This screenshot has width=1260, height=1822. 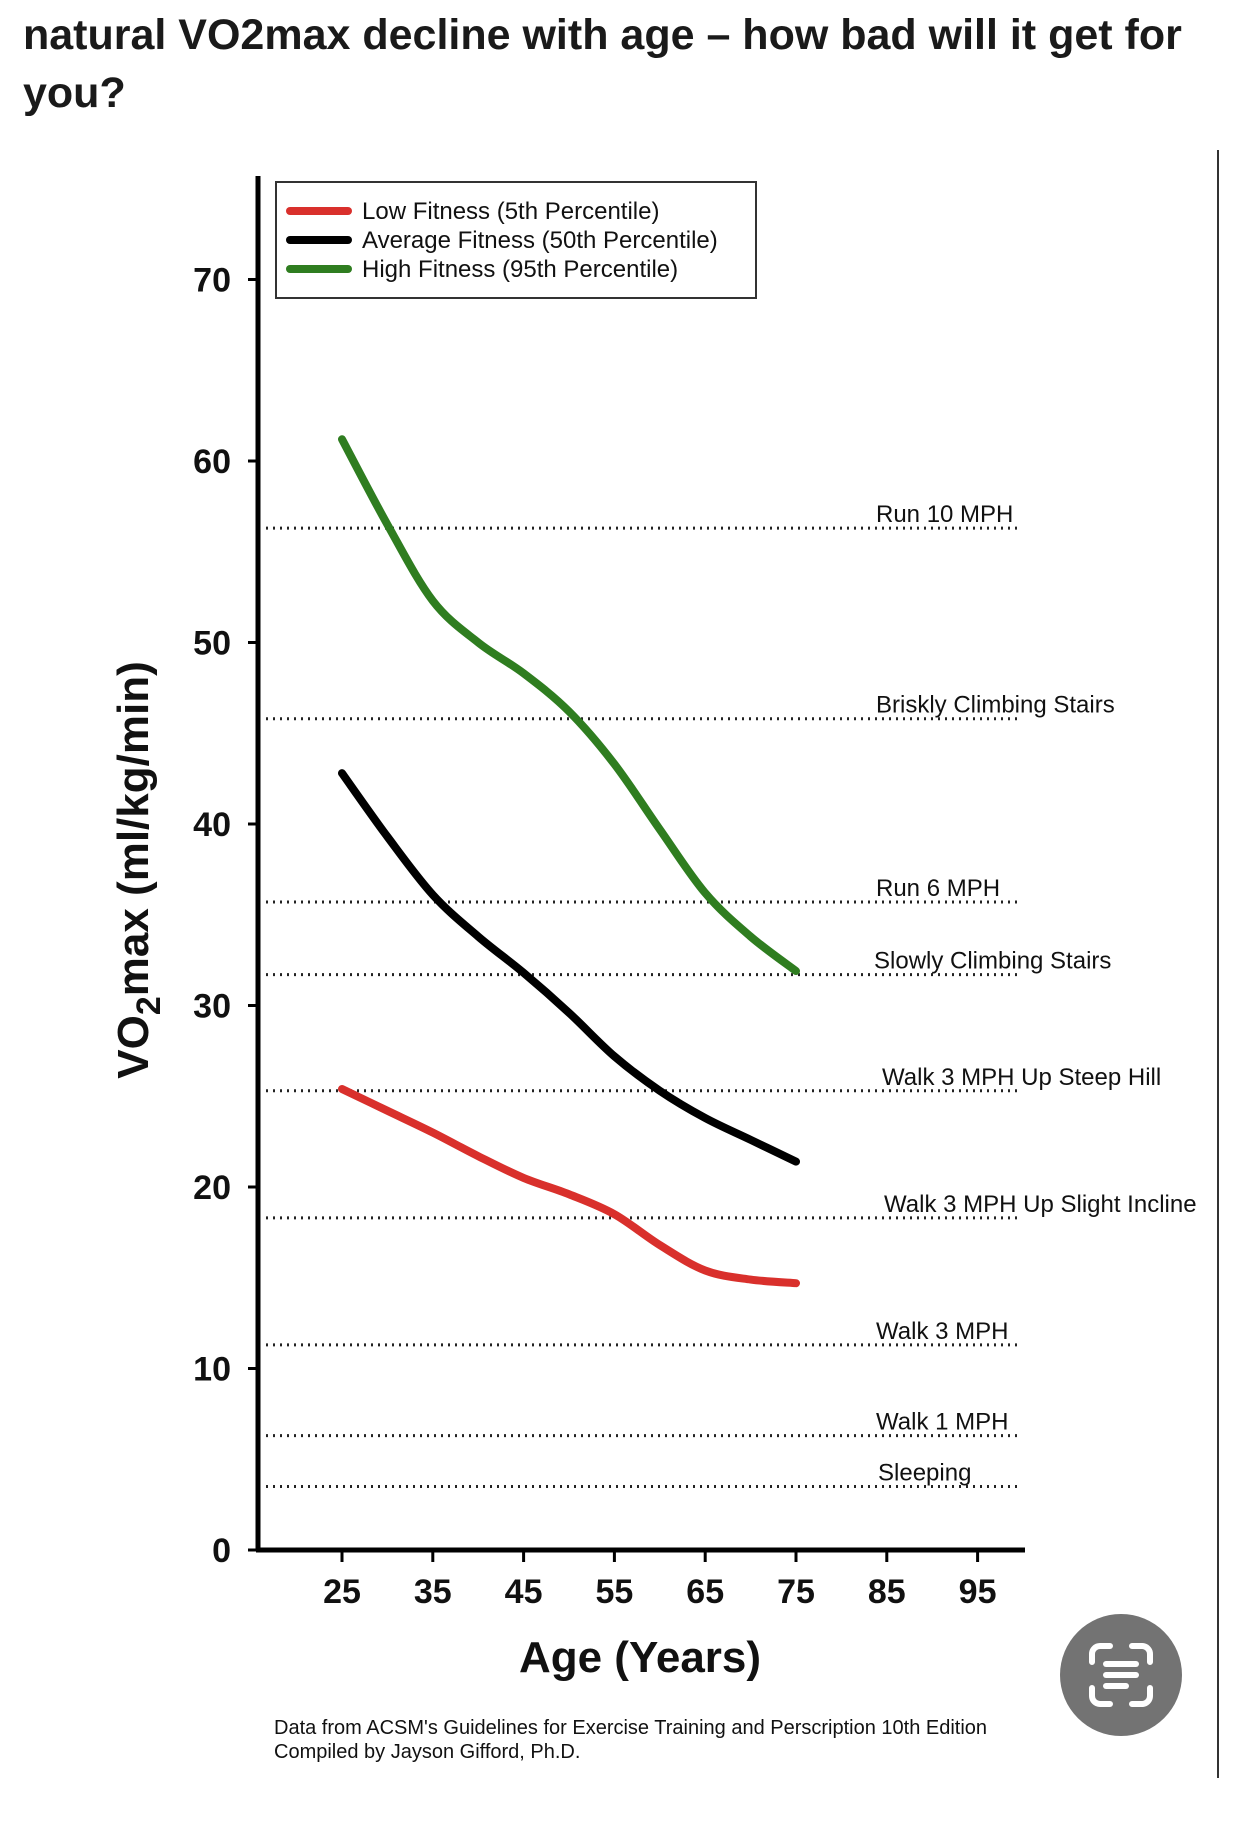 What do you see at coordinates (705, 1592) in the screenshot?
I see `x-tick-label: 65` at bounding box center [705, 1592].